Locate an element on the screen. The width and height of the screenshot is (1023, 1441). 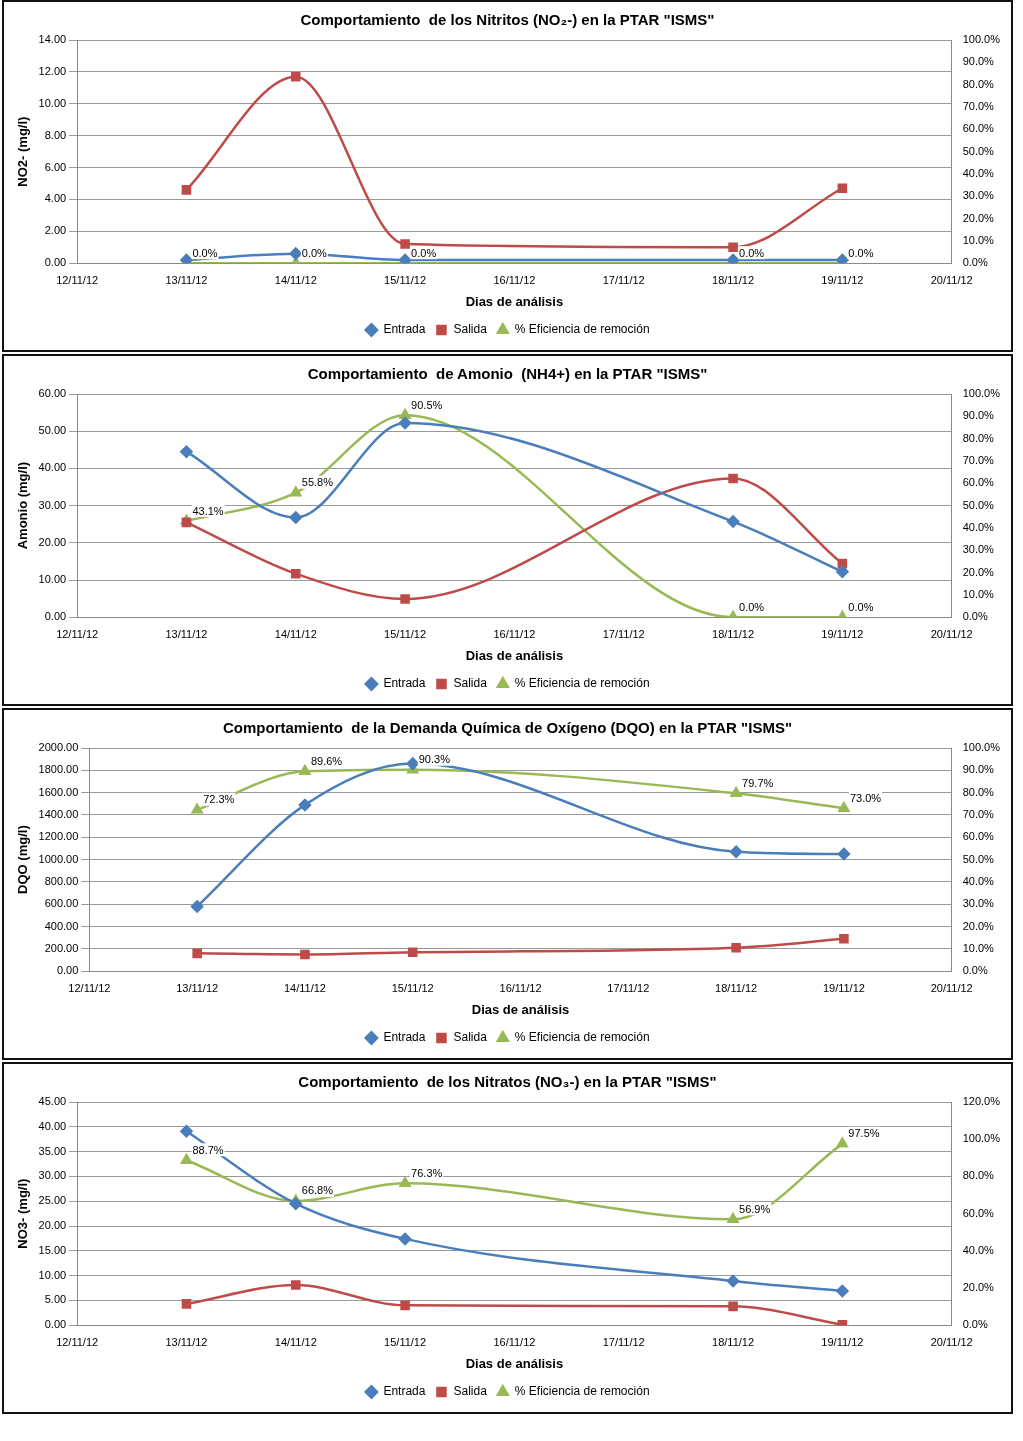
y-tick-label: 14.00 is located at coordinates (52, 39).